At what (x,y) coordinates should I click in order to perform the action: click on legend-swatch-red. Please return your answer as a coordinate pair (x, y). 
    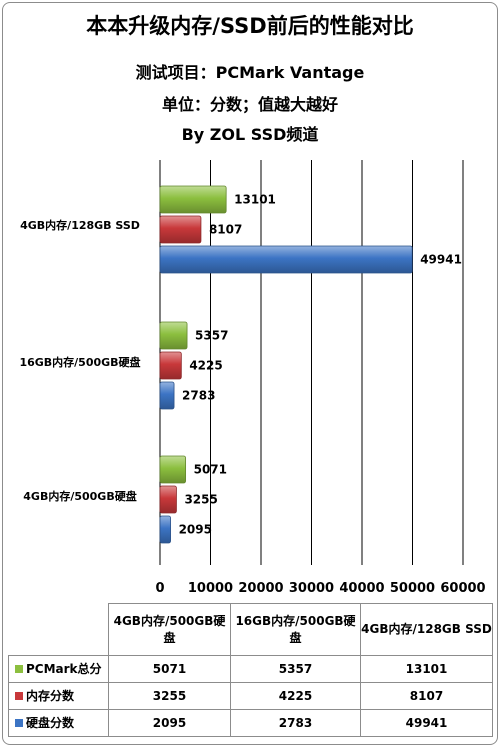
    Looking at the image, I should click on (19, 695).